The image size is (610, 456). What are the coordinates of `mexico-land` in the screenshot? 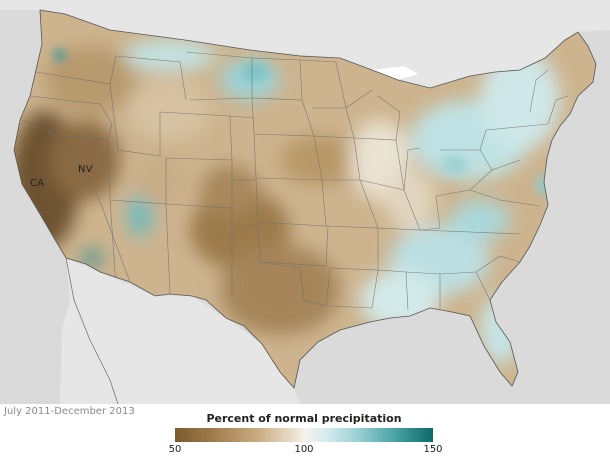 It's located at (180, 331).